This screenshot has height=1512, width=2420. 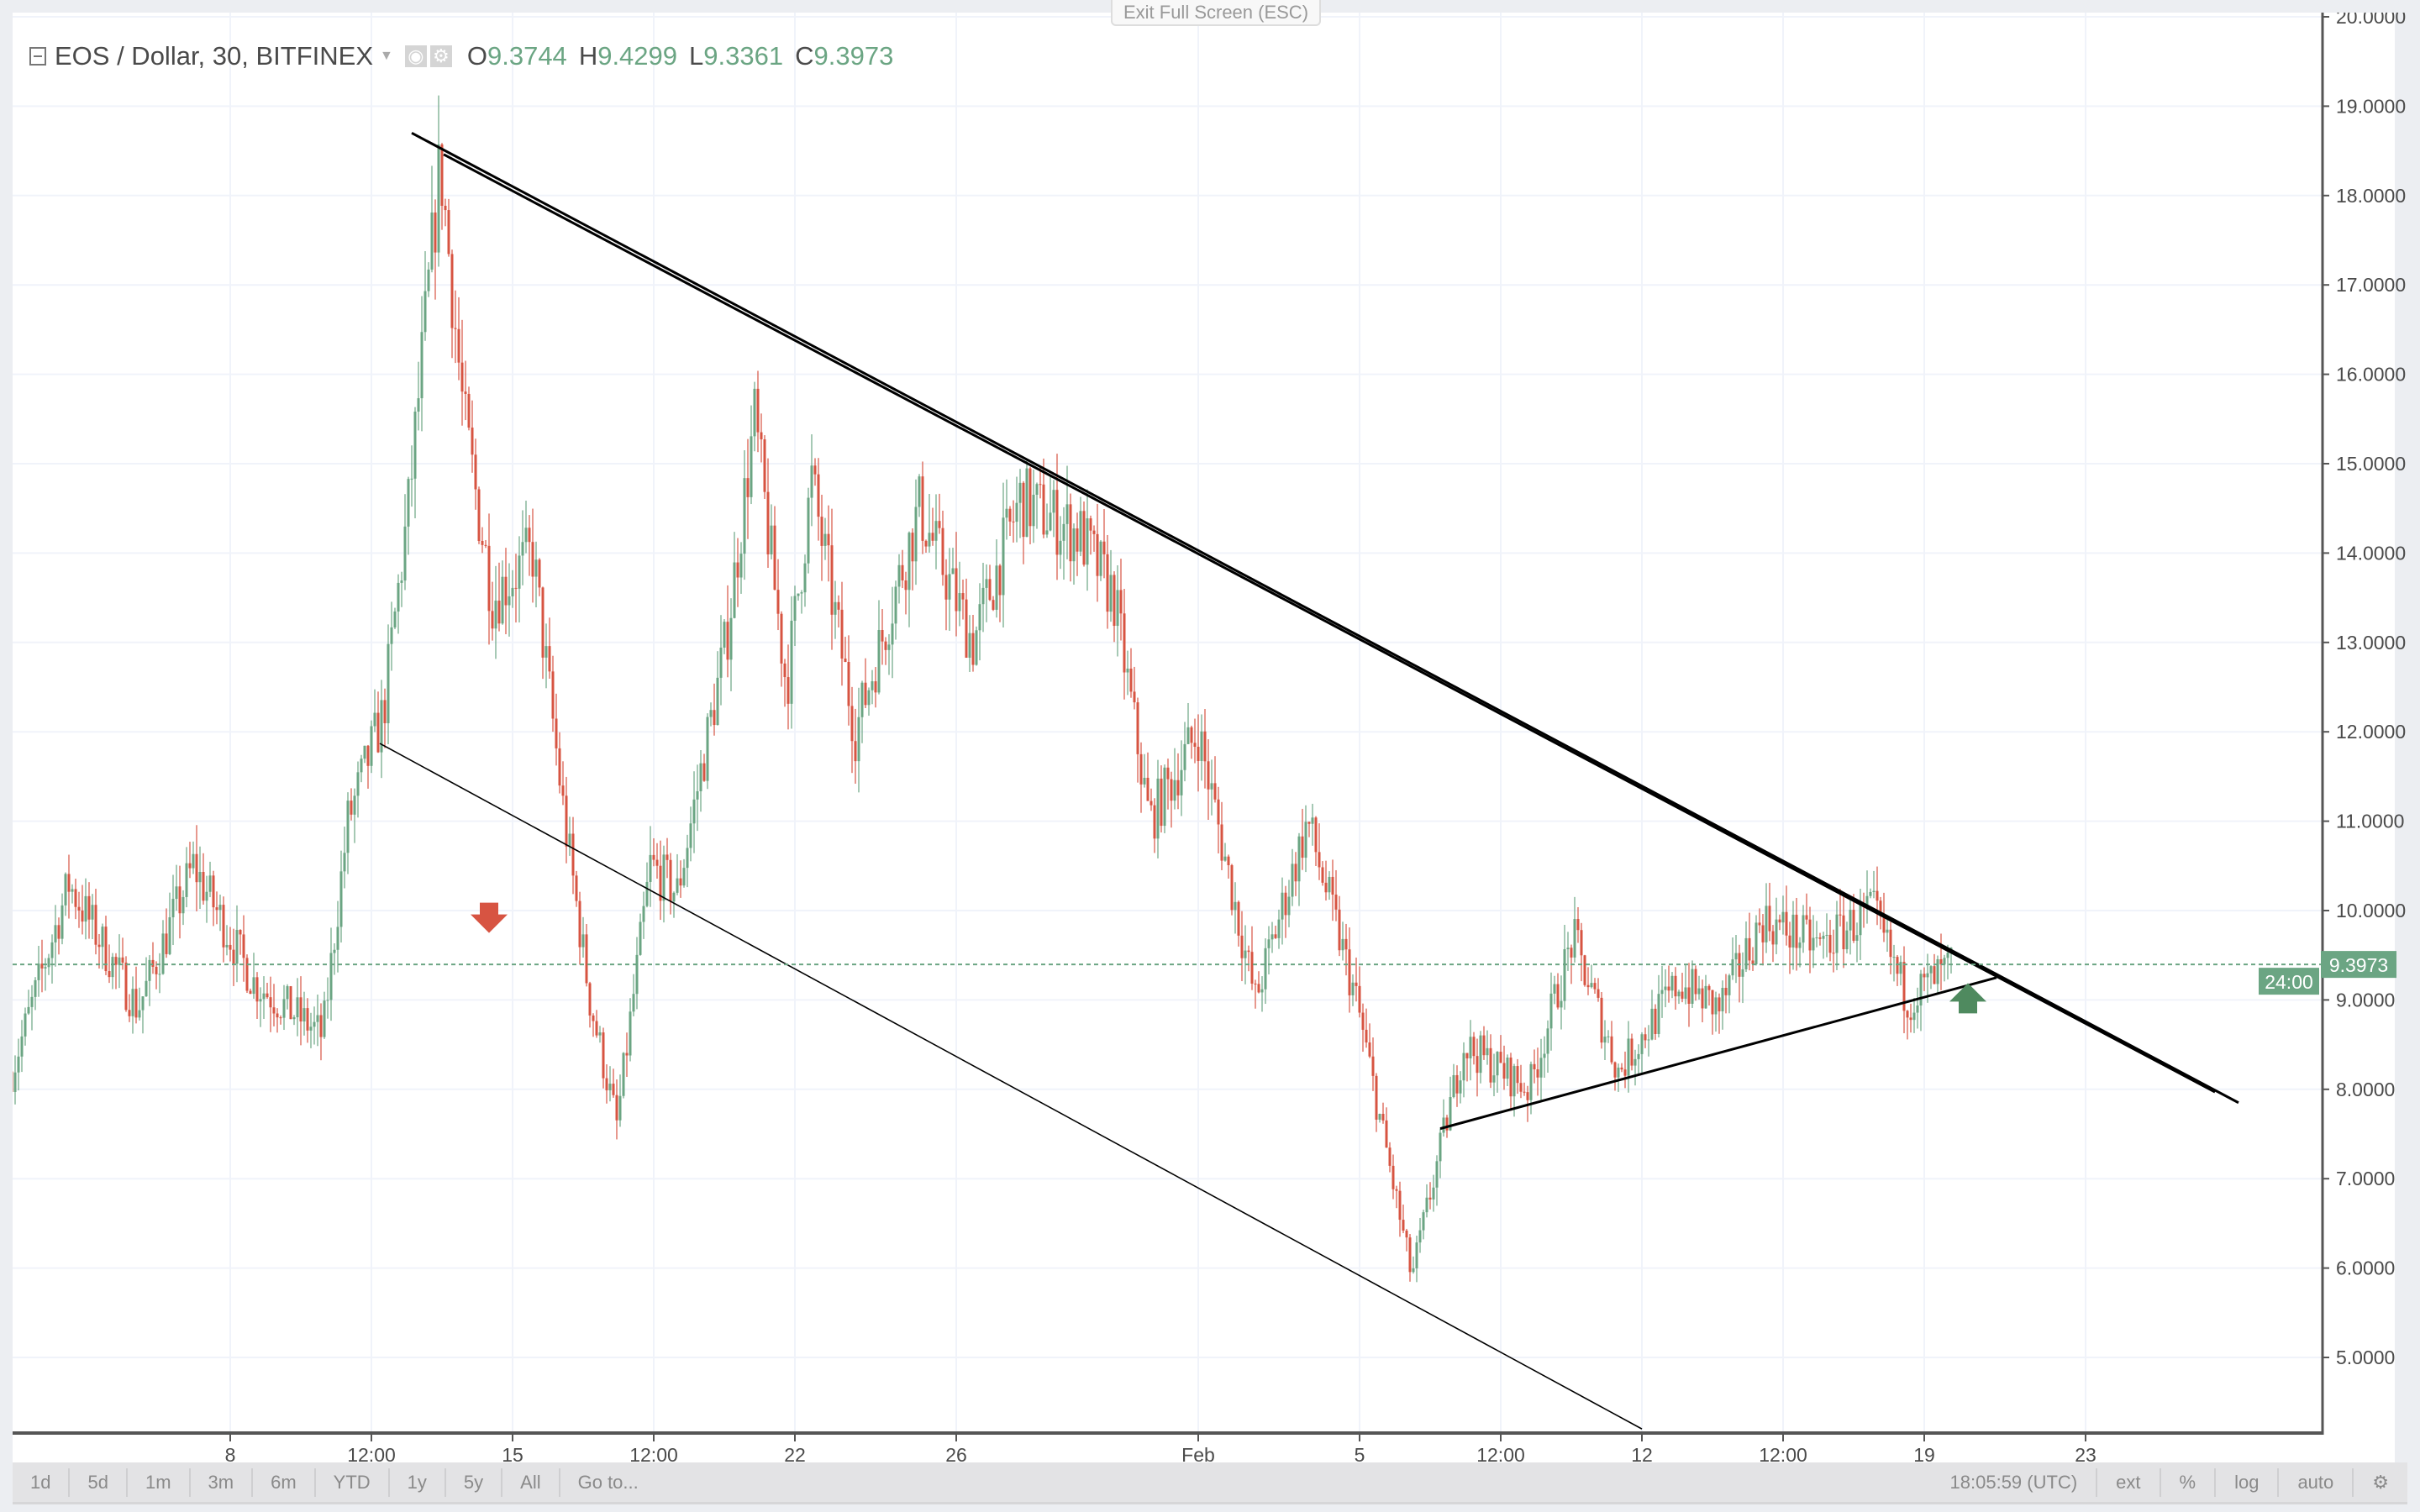 I want to click on utc-clock: 18:05:59 (UTC), so click(x=2013, y=1482).